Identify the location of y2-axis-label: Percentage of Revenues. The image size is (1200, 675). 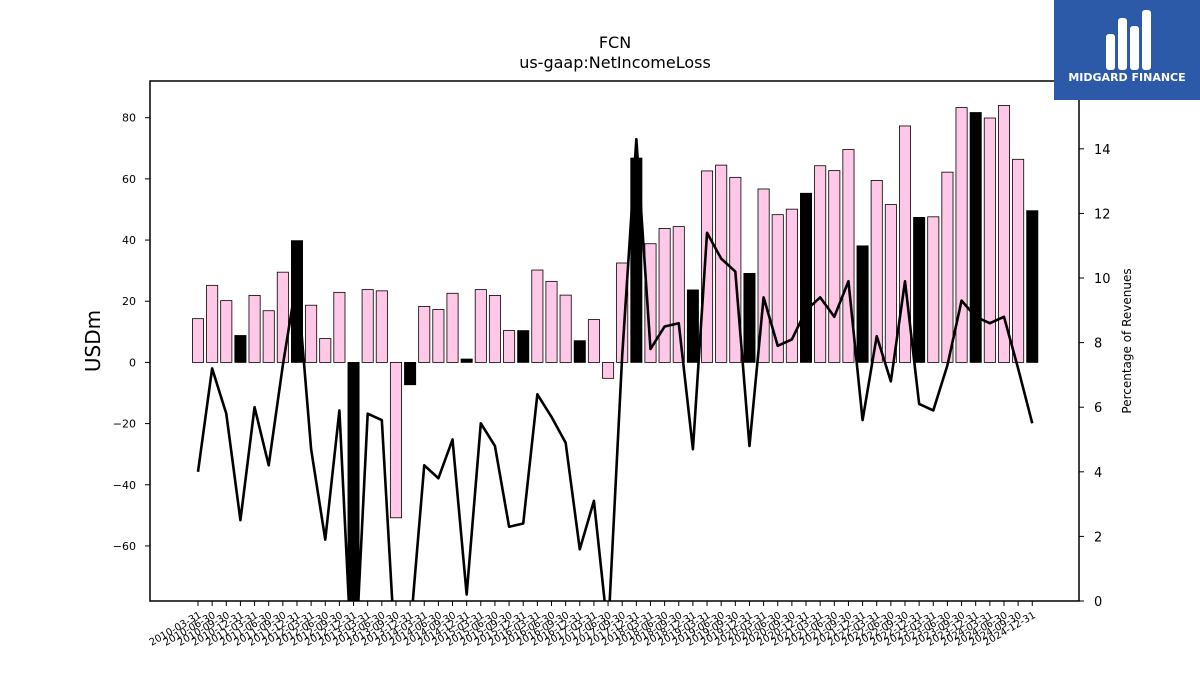
(1127, 340).